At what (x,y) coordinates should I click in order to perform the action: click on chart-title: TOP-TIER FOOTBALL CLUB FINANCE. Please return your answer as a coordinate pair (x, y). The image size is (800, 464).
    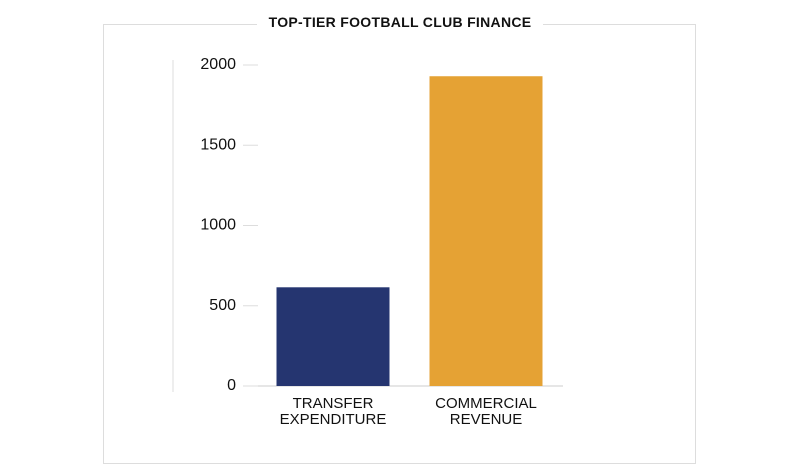
    Looking at the image, I should click on (400, 22).